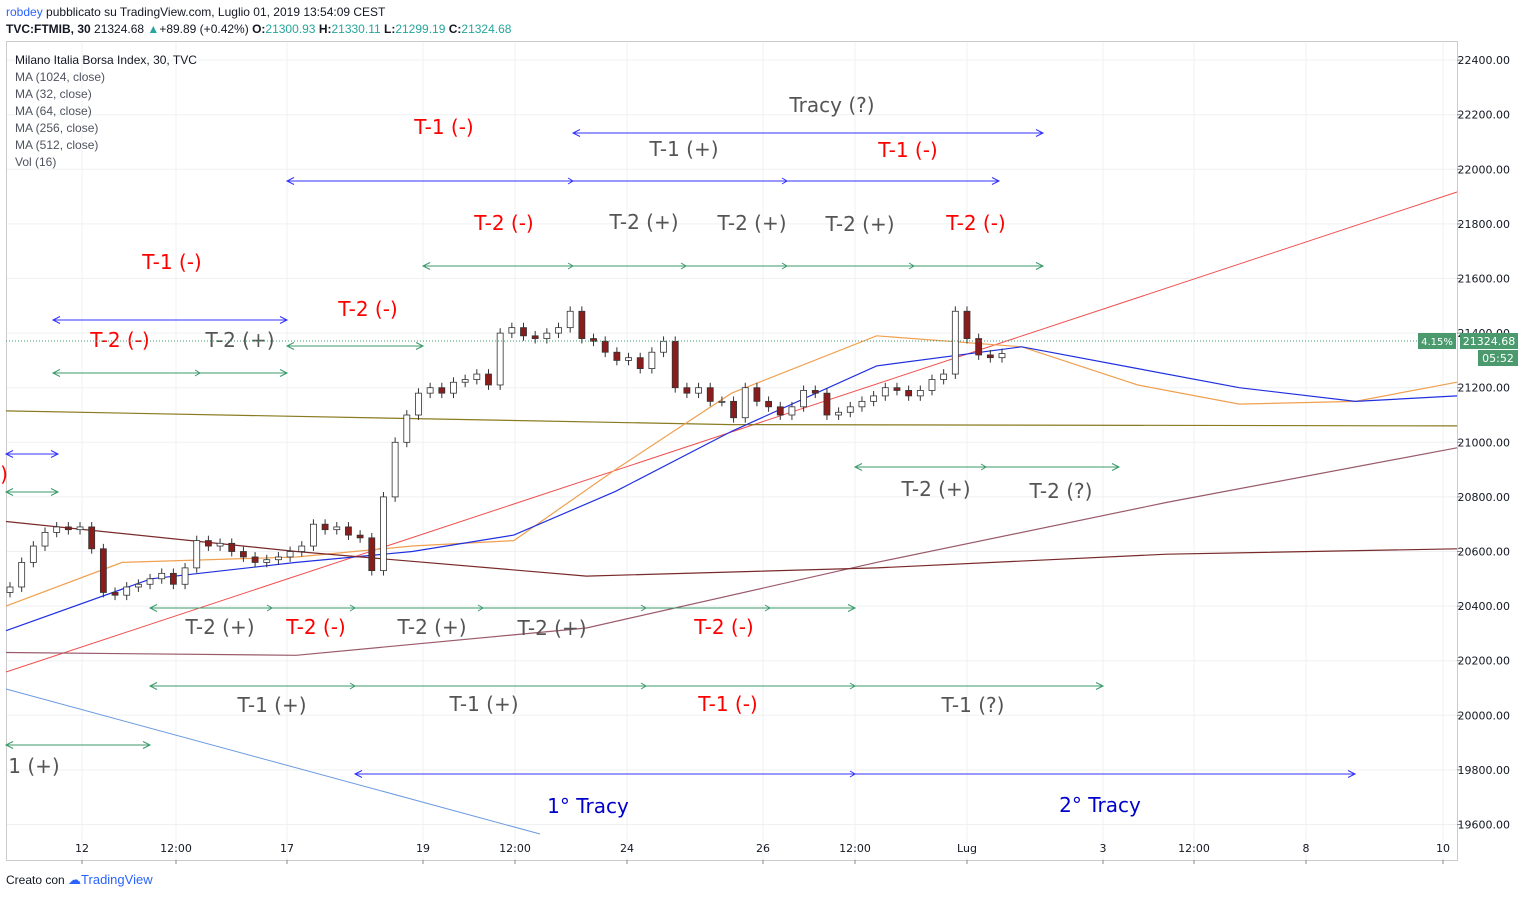 The width and height of the screenshot is (1526, 898). What do you see at coordinates (1484, 115) in the screenshot?
I see `price-tick-label: 22200.00` at bounding box center [1484, 115].